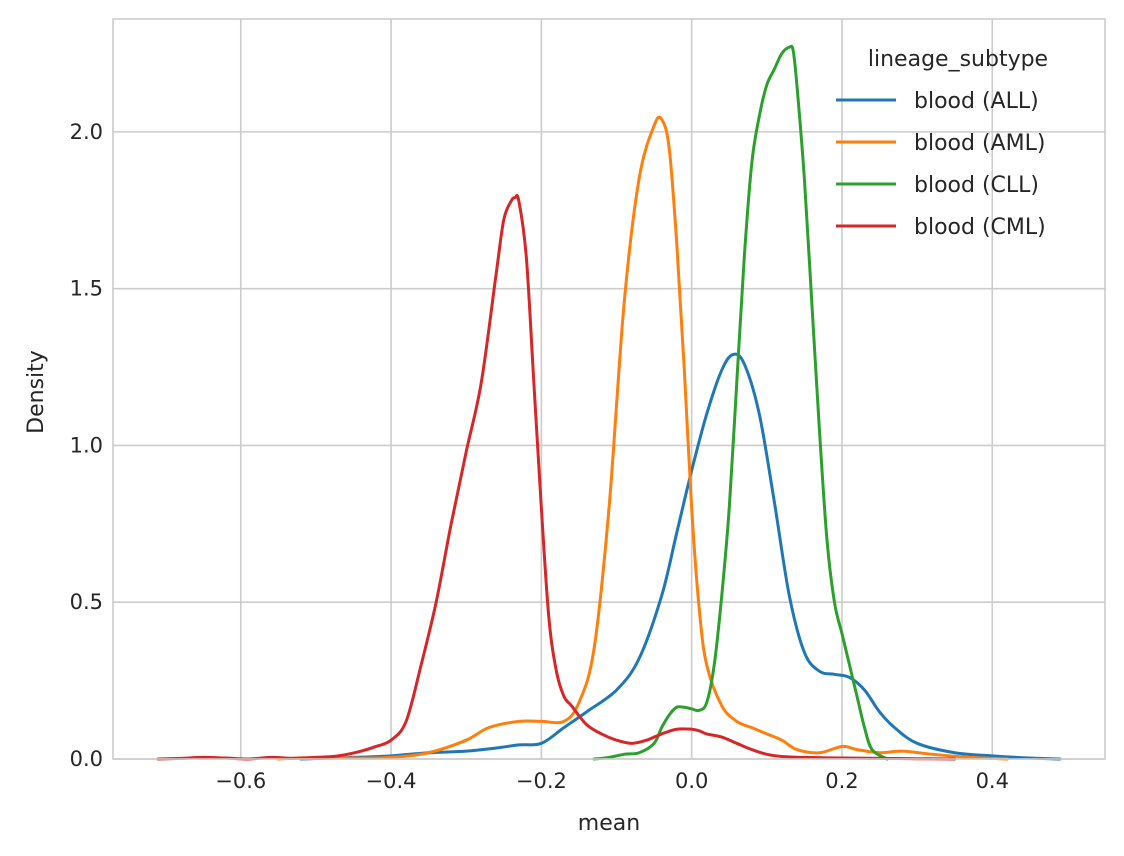 The height and width of the screenshot is (856, 1124). Describe the element at coordinates (36, 392) in the screenshot. I see `y-axis-label: Density` at that location.